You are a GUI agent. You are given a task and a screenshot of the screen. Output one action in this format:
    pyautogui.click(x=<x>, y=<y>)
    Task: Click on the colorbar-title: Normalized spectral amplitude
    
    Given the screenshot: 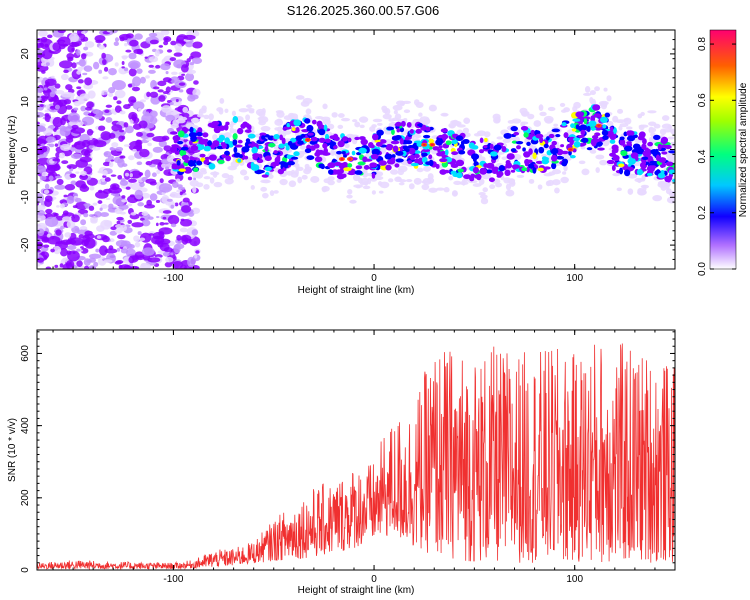 What is the action you would take?
    pyautogui.click(x=743, y=149)
    